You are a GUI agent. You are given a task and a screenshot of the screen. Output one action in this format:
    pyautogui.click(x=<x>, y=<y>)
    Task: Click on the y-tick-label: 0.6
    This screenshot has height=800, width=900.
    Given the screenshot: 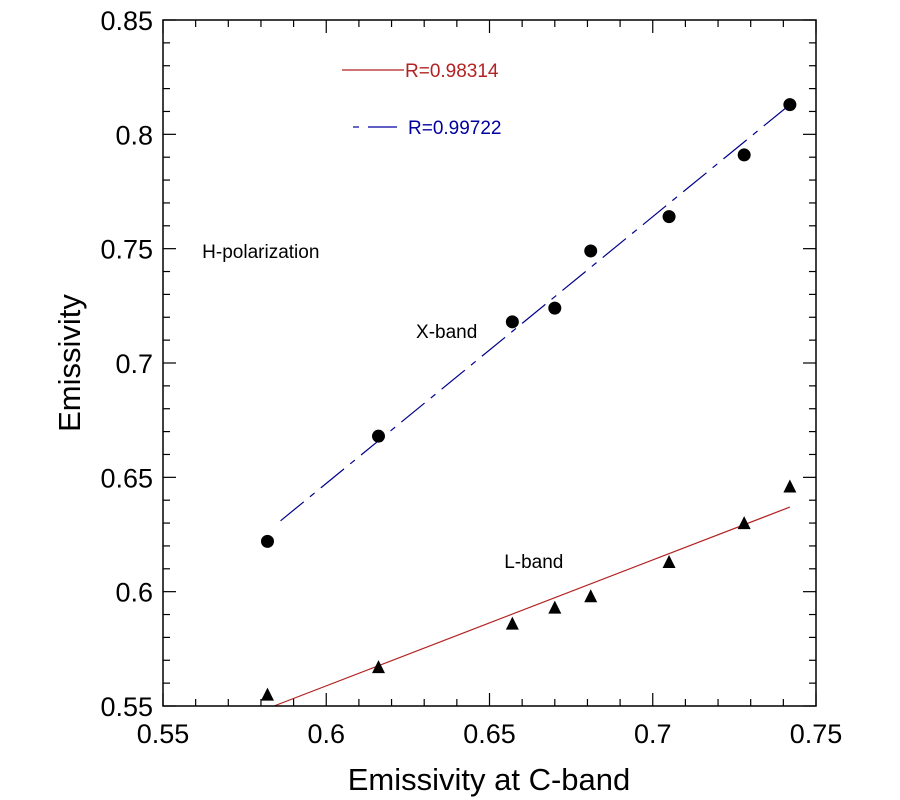 What is the action you would take?
    pyautogui.click(x=134, y=593)
    